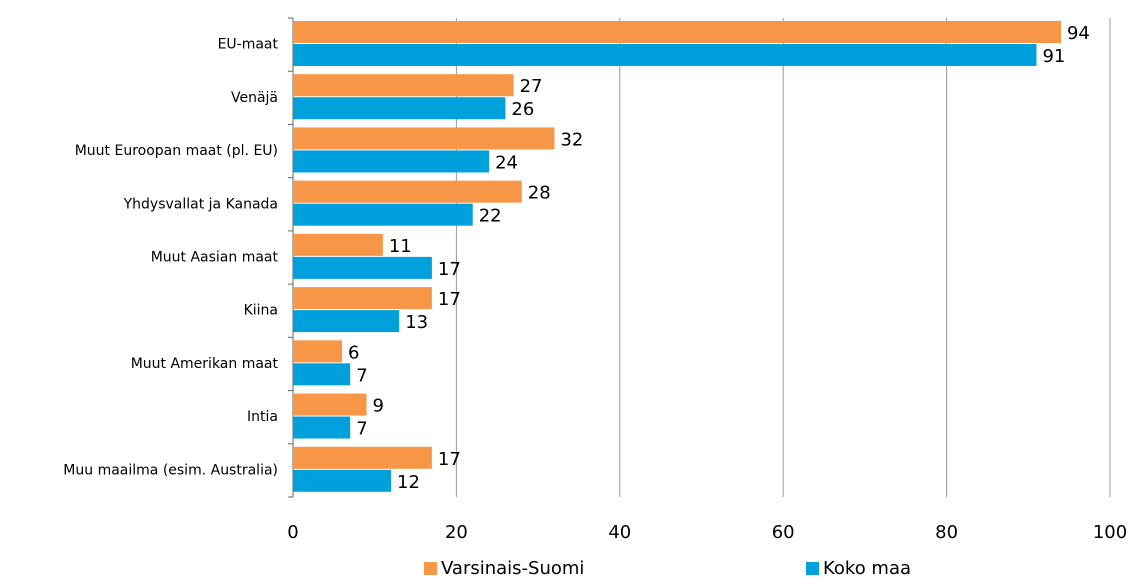 This screenshot has width=1131, height=580. Describe the element at coordinates (215, 258) in the screenshot. I see `category-label: Muut Aasian maat` at that location.